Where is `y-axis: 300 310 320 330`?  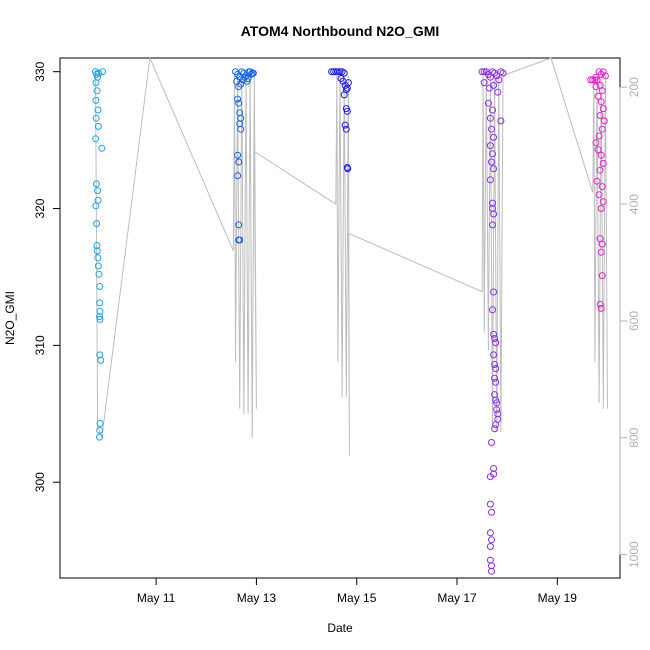 y-axis: 300 310 320 330 is located at coordinates (47, 276).